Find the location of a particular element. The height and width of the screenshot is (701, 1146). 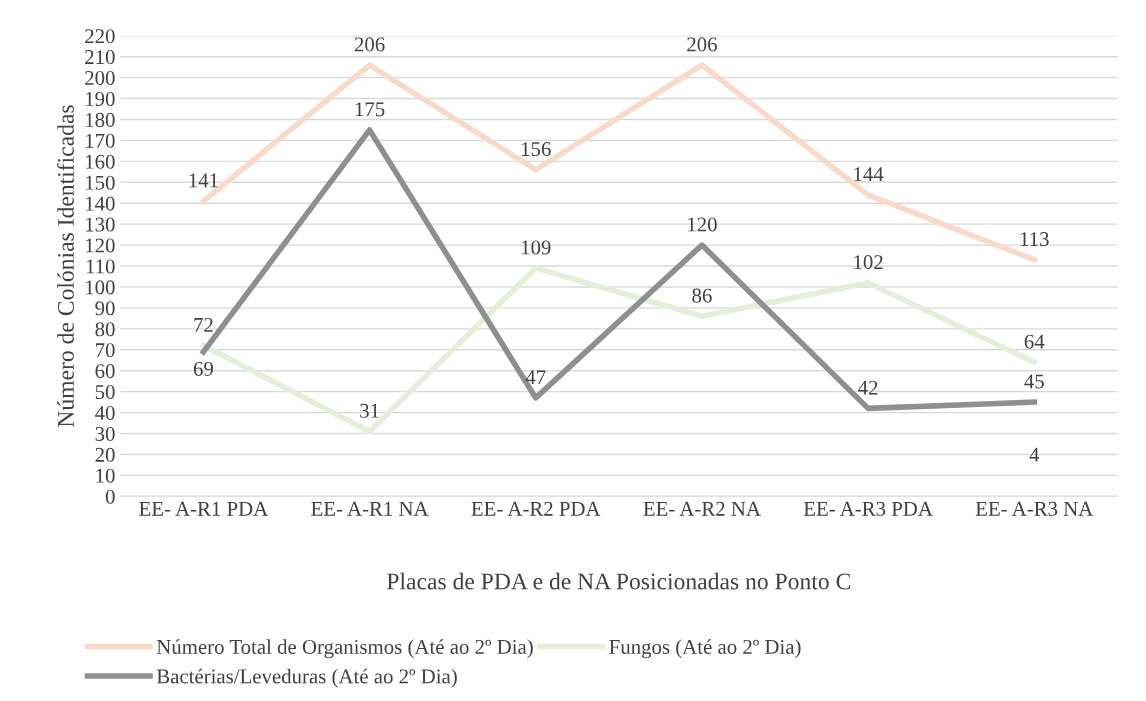

data-label: 42 is located at coordinates (868, 387).